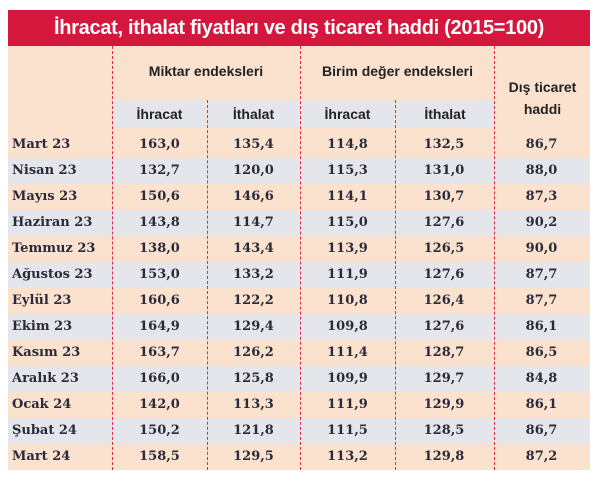  Describe the element at coordinates (253, 456) in the screenshot. I see `miktar-ithalat: 129,5` at that location.